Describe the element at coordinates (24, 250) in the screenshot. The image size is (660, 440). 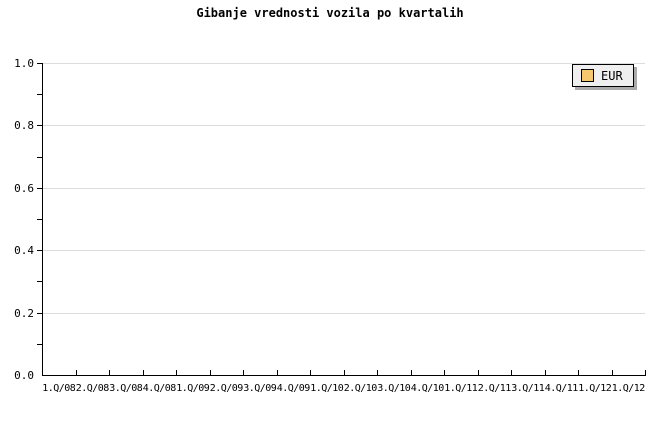
I see `y-tick-label: 0.4` at that location.